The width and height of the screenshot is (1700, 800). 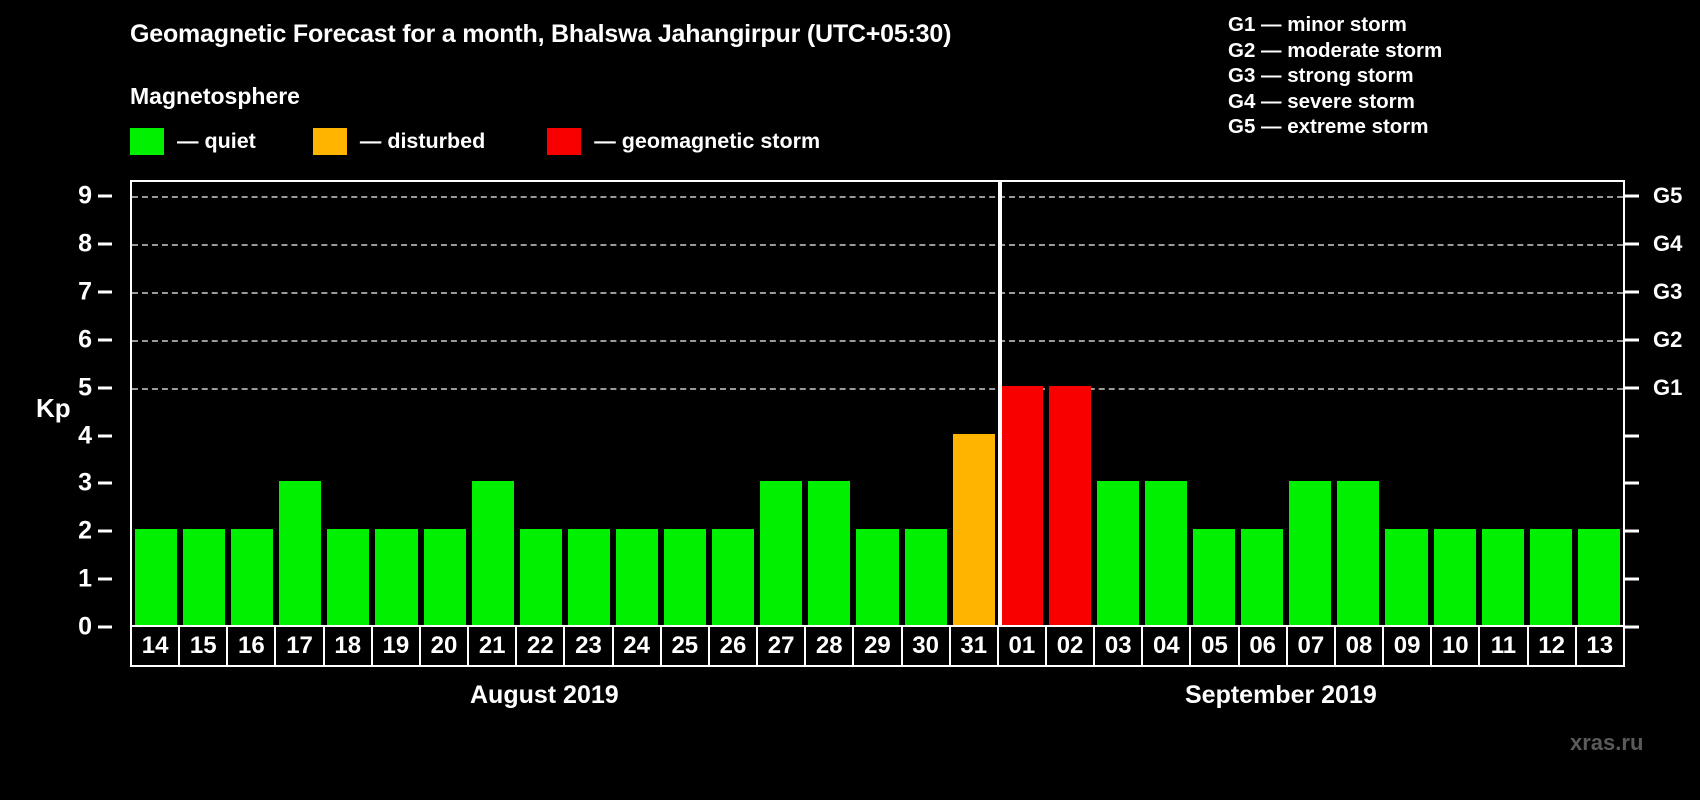 What do you see at coordinates (1504, 646) in the screenshot?
I see `date-label: 11` at bounding box center [1504, 646].